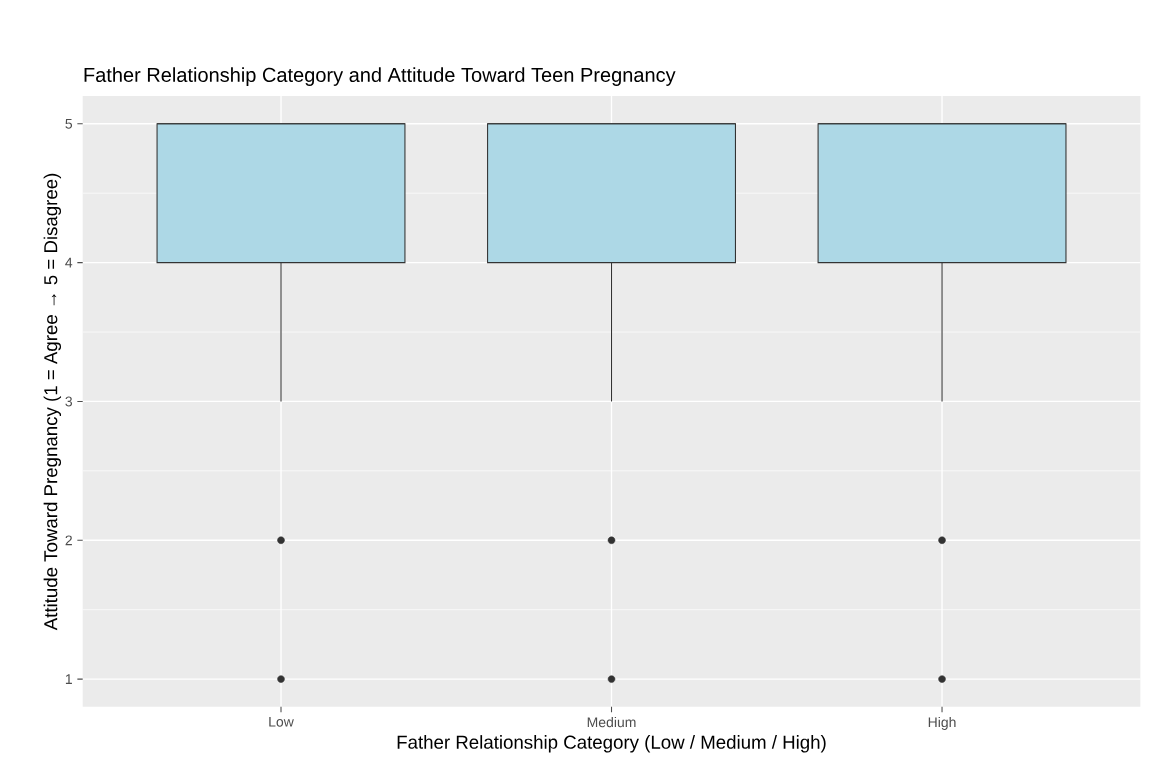 Image resolution: width=1155 pixels, height=784 pixels. What do you see at coordinates (68, 540) in the screenshot?
I see `y-tick-label: 2` at bounding box center [68, 540].